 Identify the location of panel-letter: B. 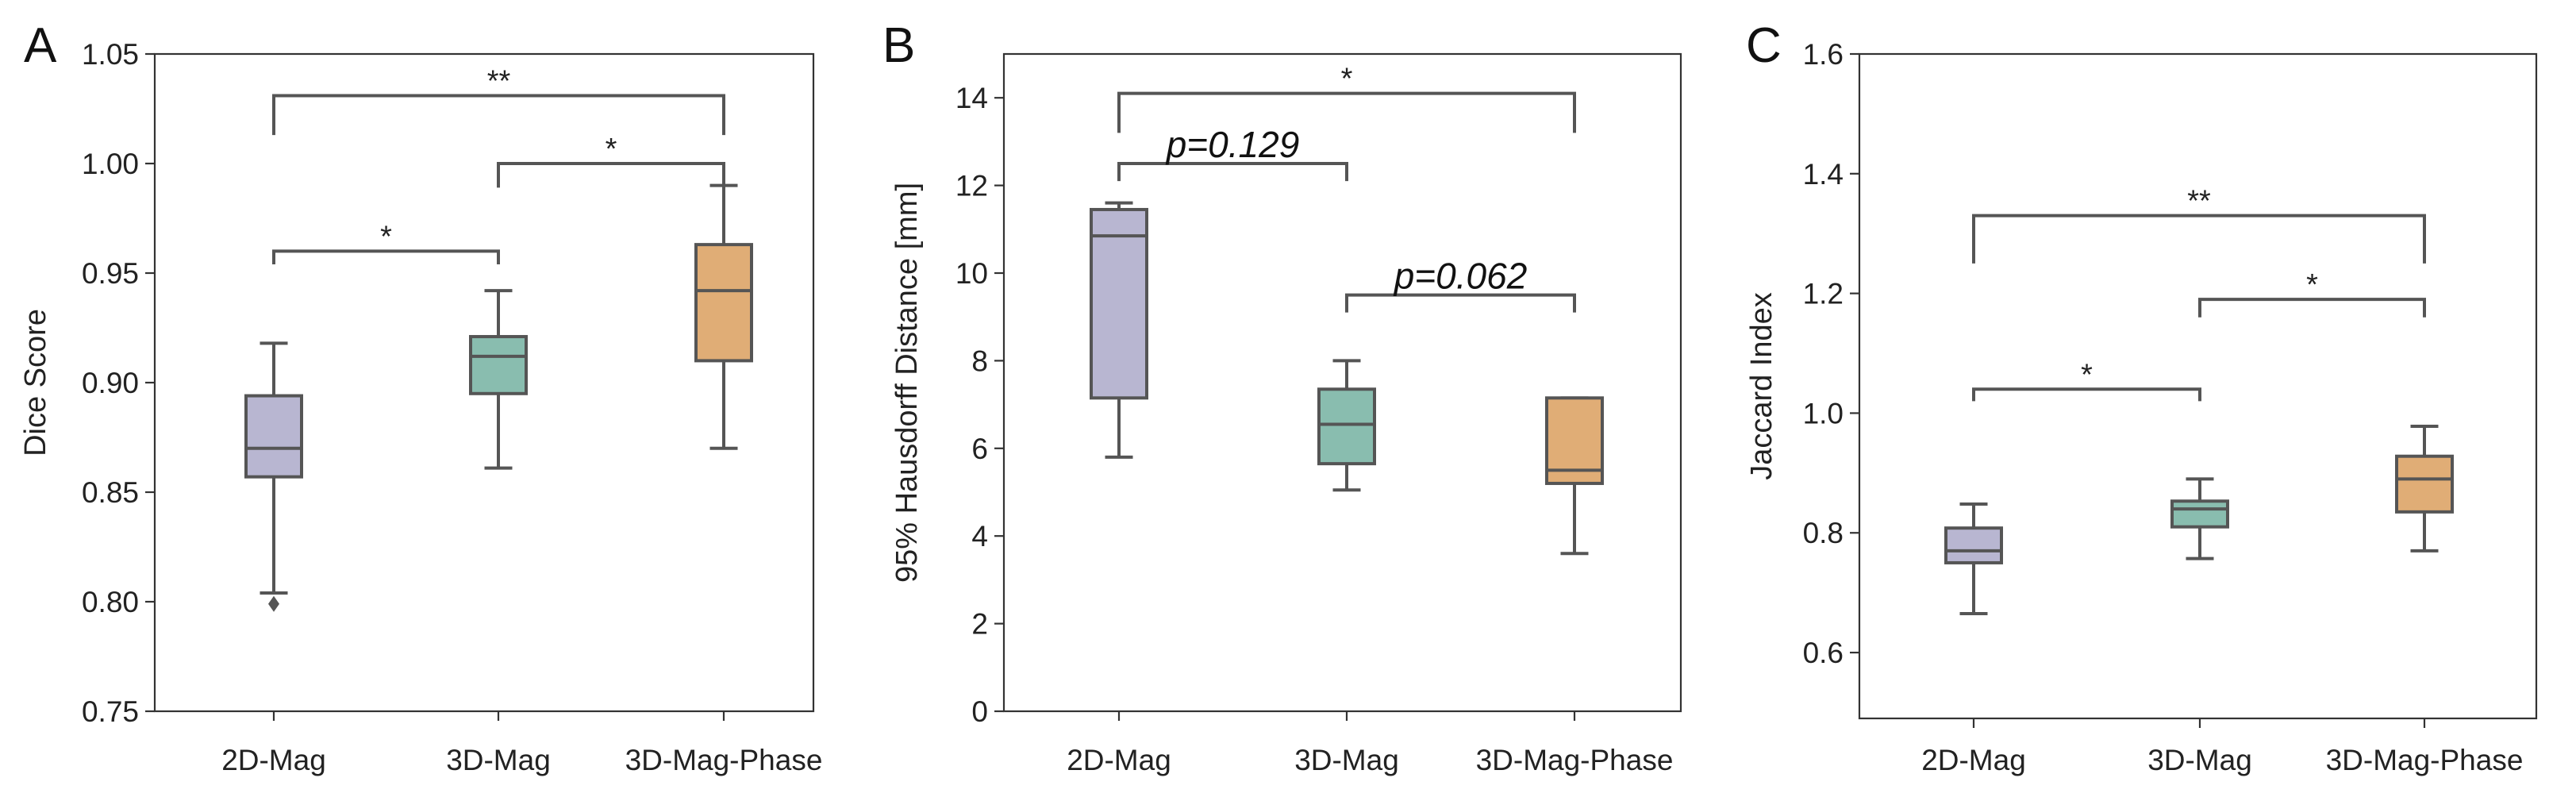
(898, 45).